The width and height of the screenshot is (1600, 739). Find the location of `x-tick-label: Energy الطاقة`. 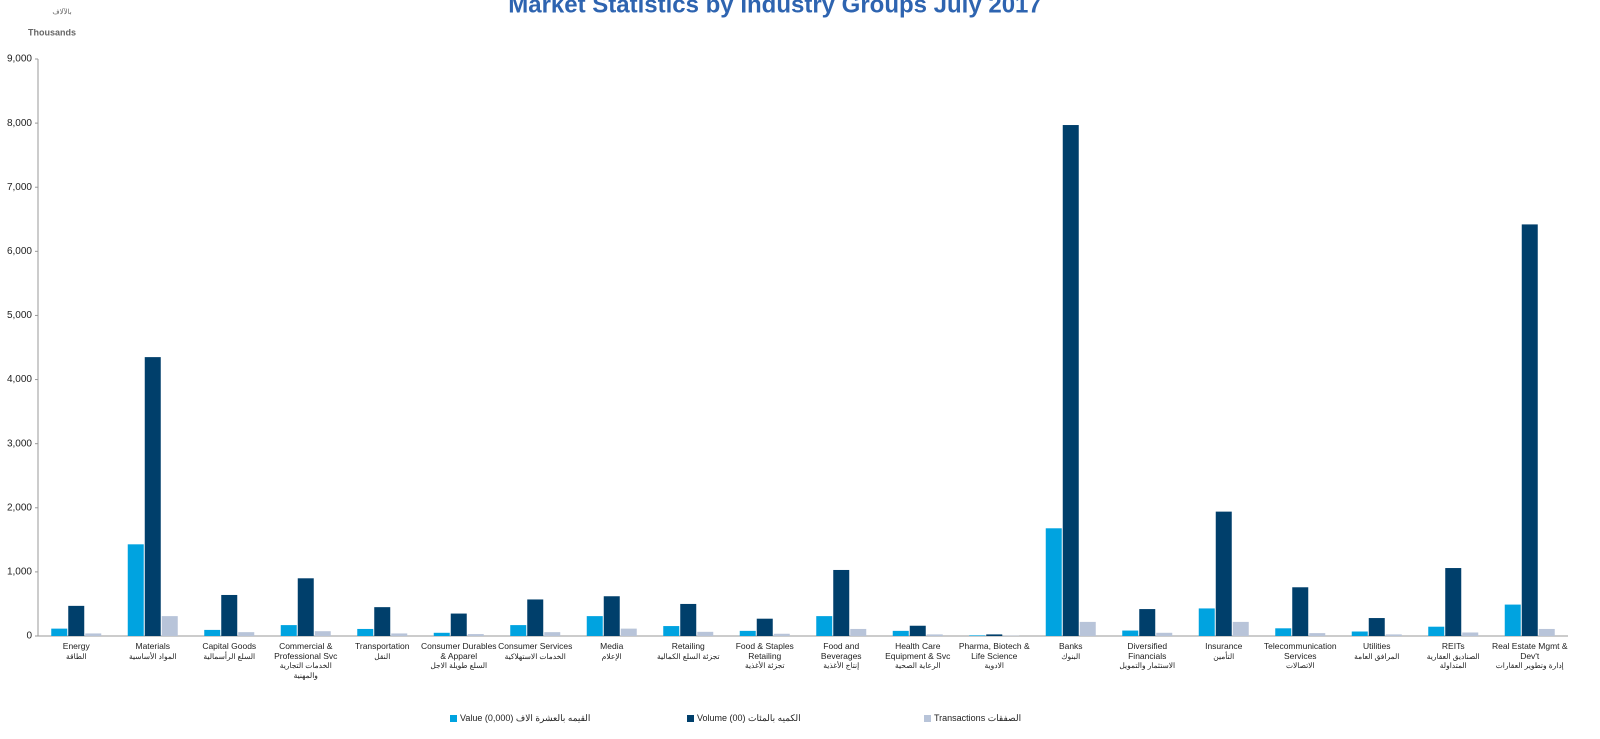

x-tick-label: Energy الطاقة is located at coordinates (76, 651).